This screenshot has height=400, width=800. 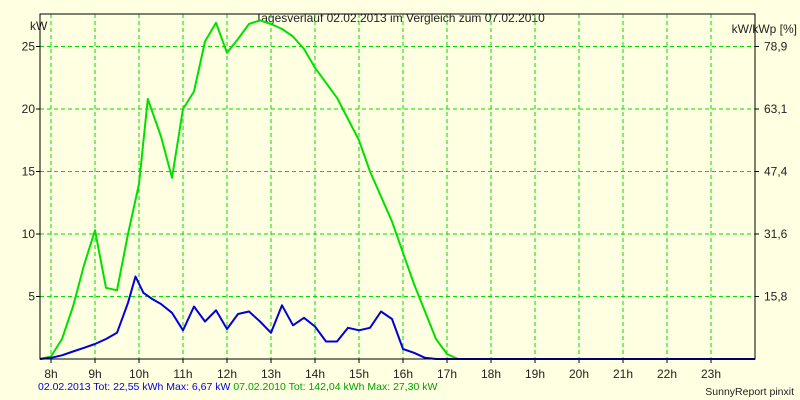 I want to click on x-tick-label: 21h, so click(x=623, y=374).